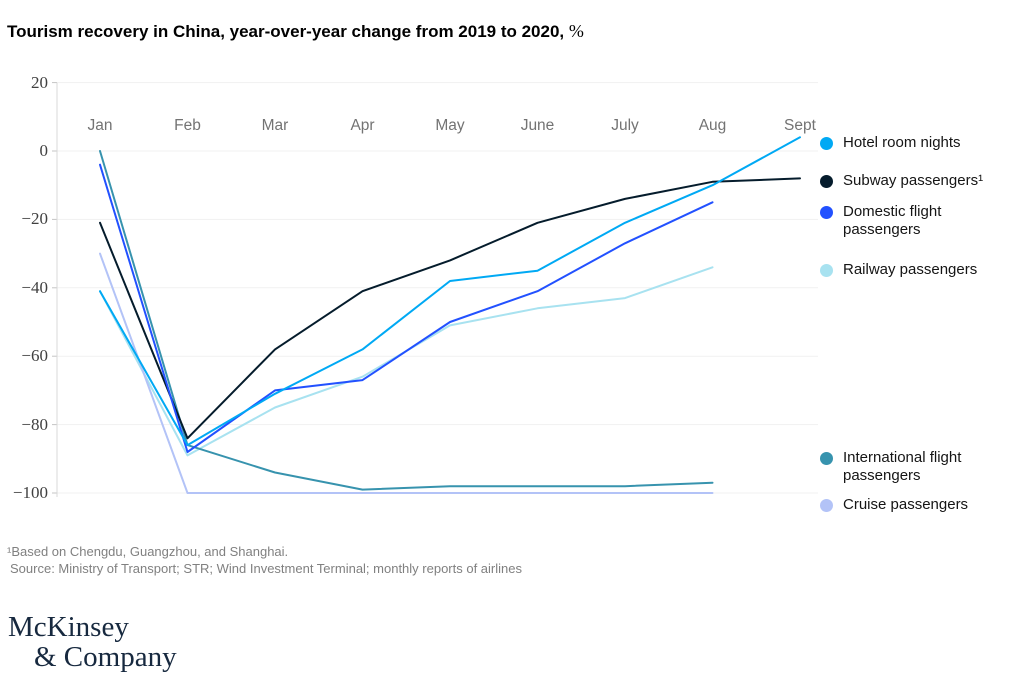 The image size is (1024, 682). Describe the element at coordinates (712, 125) in the screenshot. I see `x-axis-label: Aug` at that location.